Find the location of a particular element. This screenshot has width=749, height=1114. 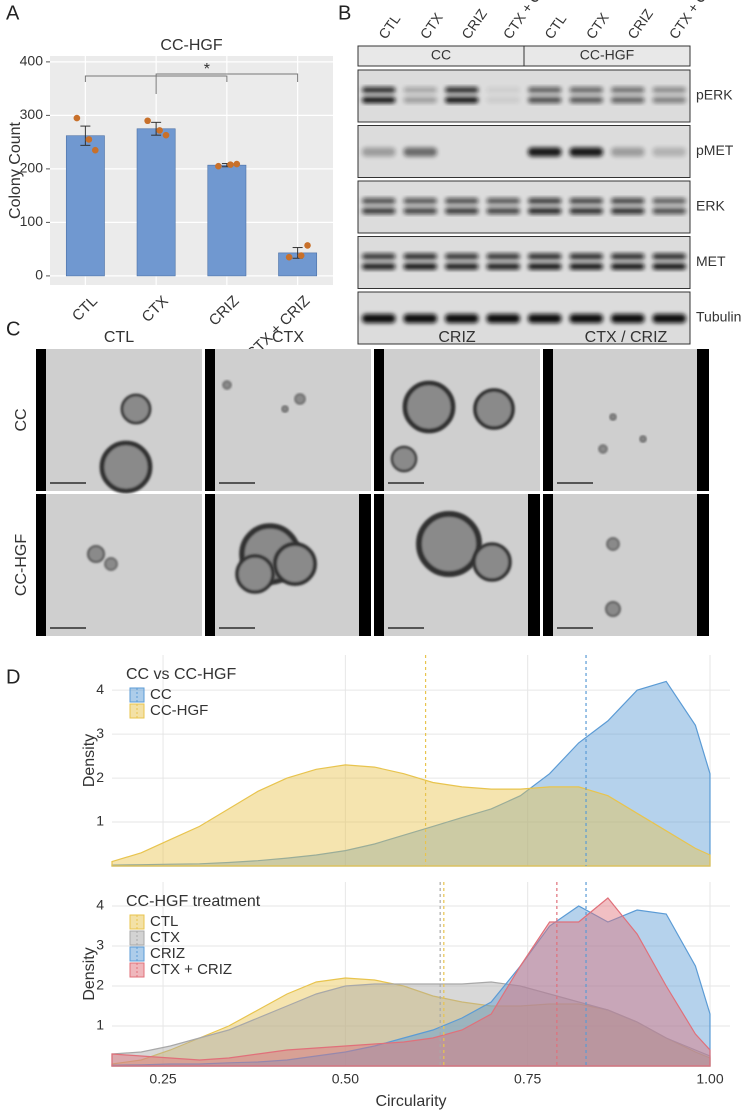

protein-label: pMET is located at coordinates (715, 150).